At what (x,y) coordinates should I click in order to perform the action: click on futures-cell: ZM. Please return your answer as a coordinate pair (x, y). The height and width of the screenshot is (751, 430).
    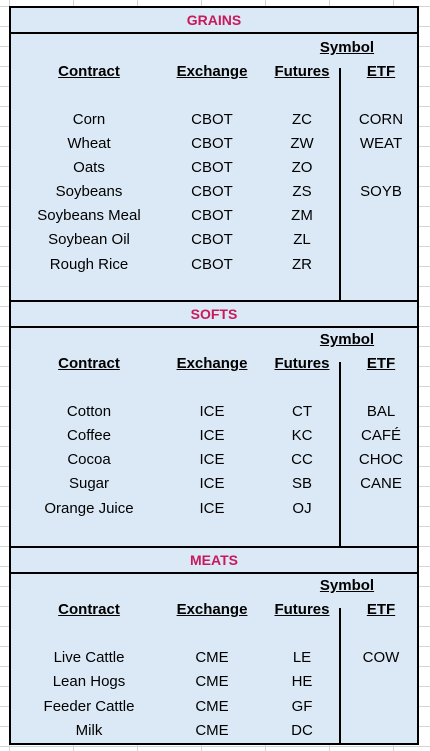
    Looking at the image, I should click on (302, 215).